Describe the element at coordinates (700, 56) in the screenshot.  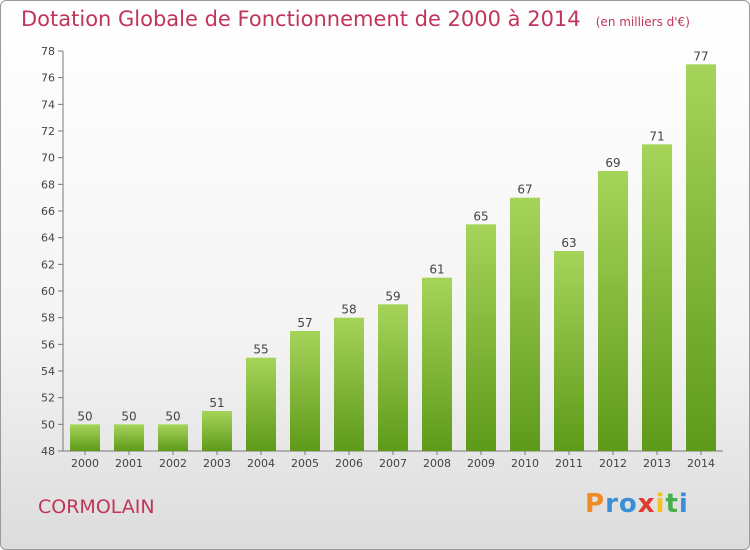
I see `bar-value-label: 77` at that location.